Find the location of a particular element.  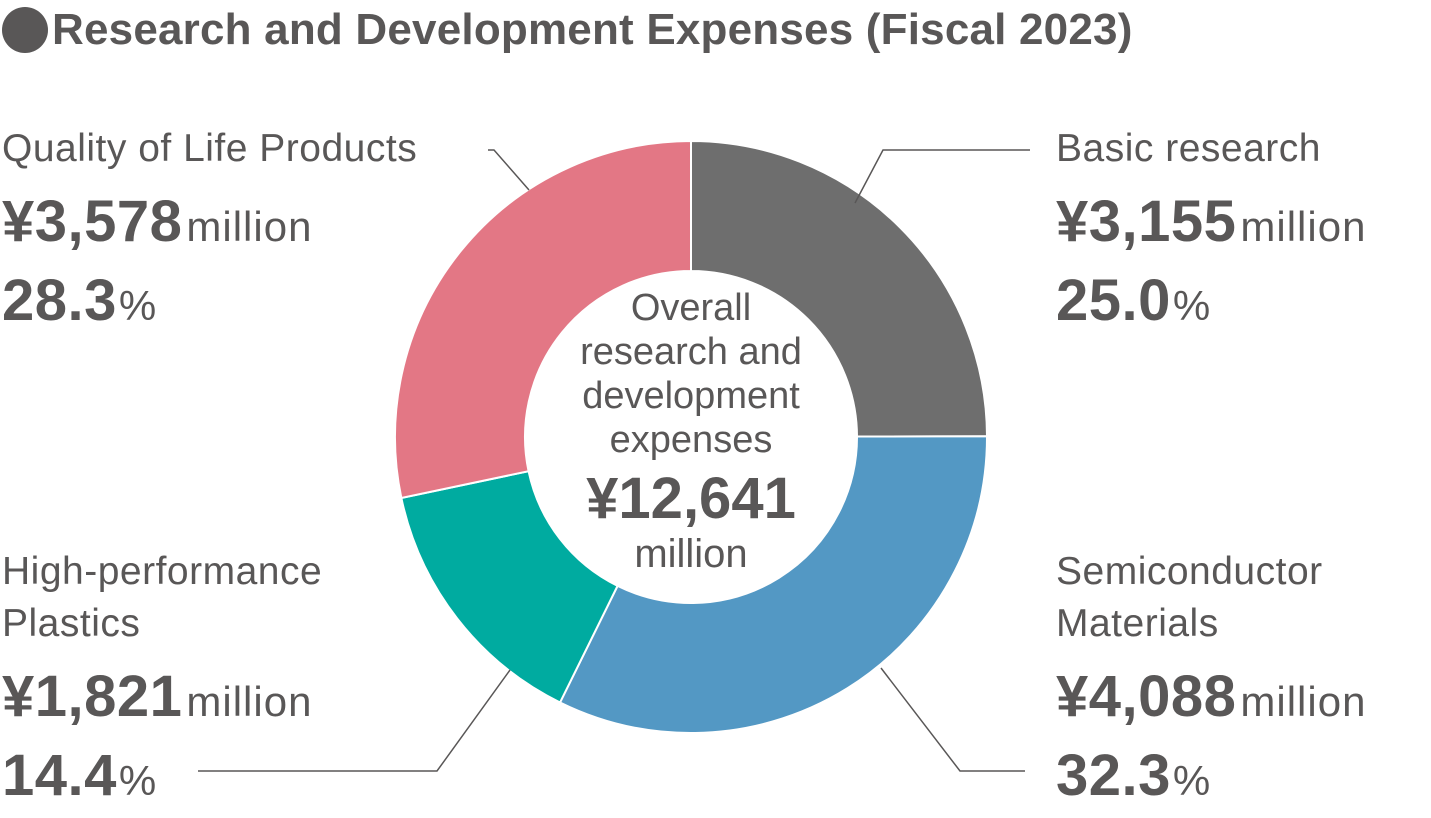

slice-percent-value: 32.3 is located at coordinates (1113, 775).